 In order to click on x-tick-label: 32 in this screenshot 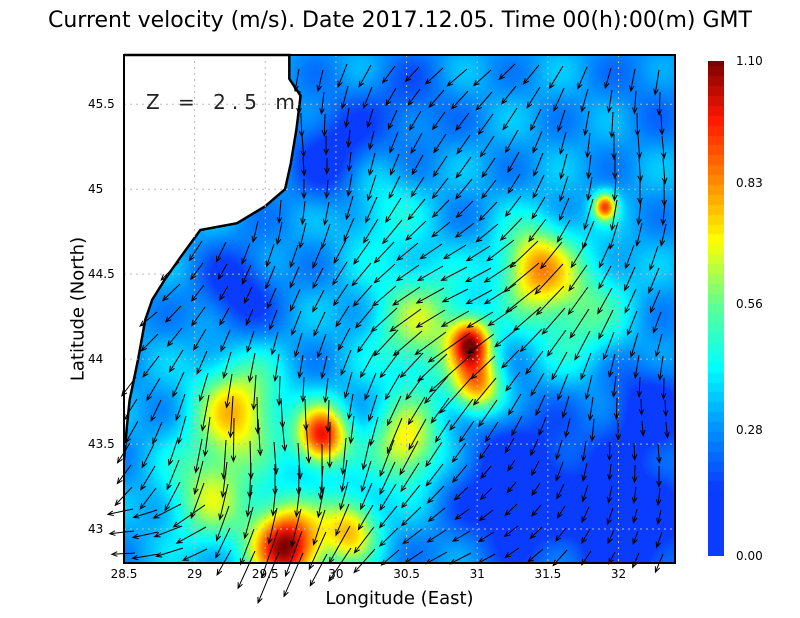, I will do `click(618, 574)`.